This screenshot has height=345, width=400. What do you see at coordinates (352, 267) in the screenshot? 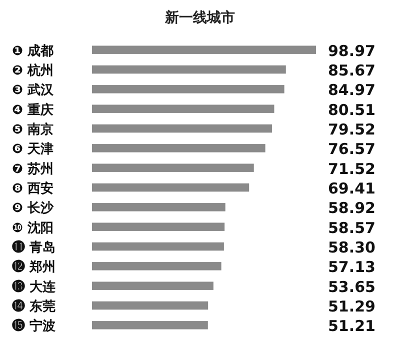
I see `data-label: 57.13` at bounding box center [352, 267].